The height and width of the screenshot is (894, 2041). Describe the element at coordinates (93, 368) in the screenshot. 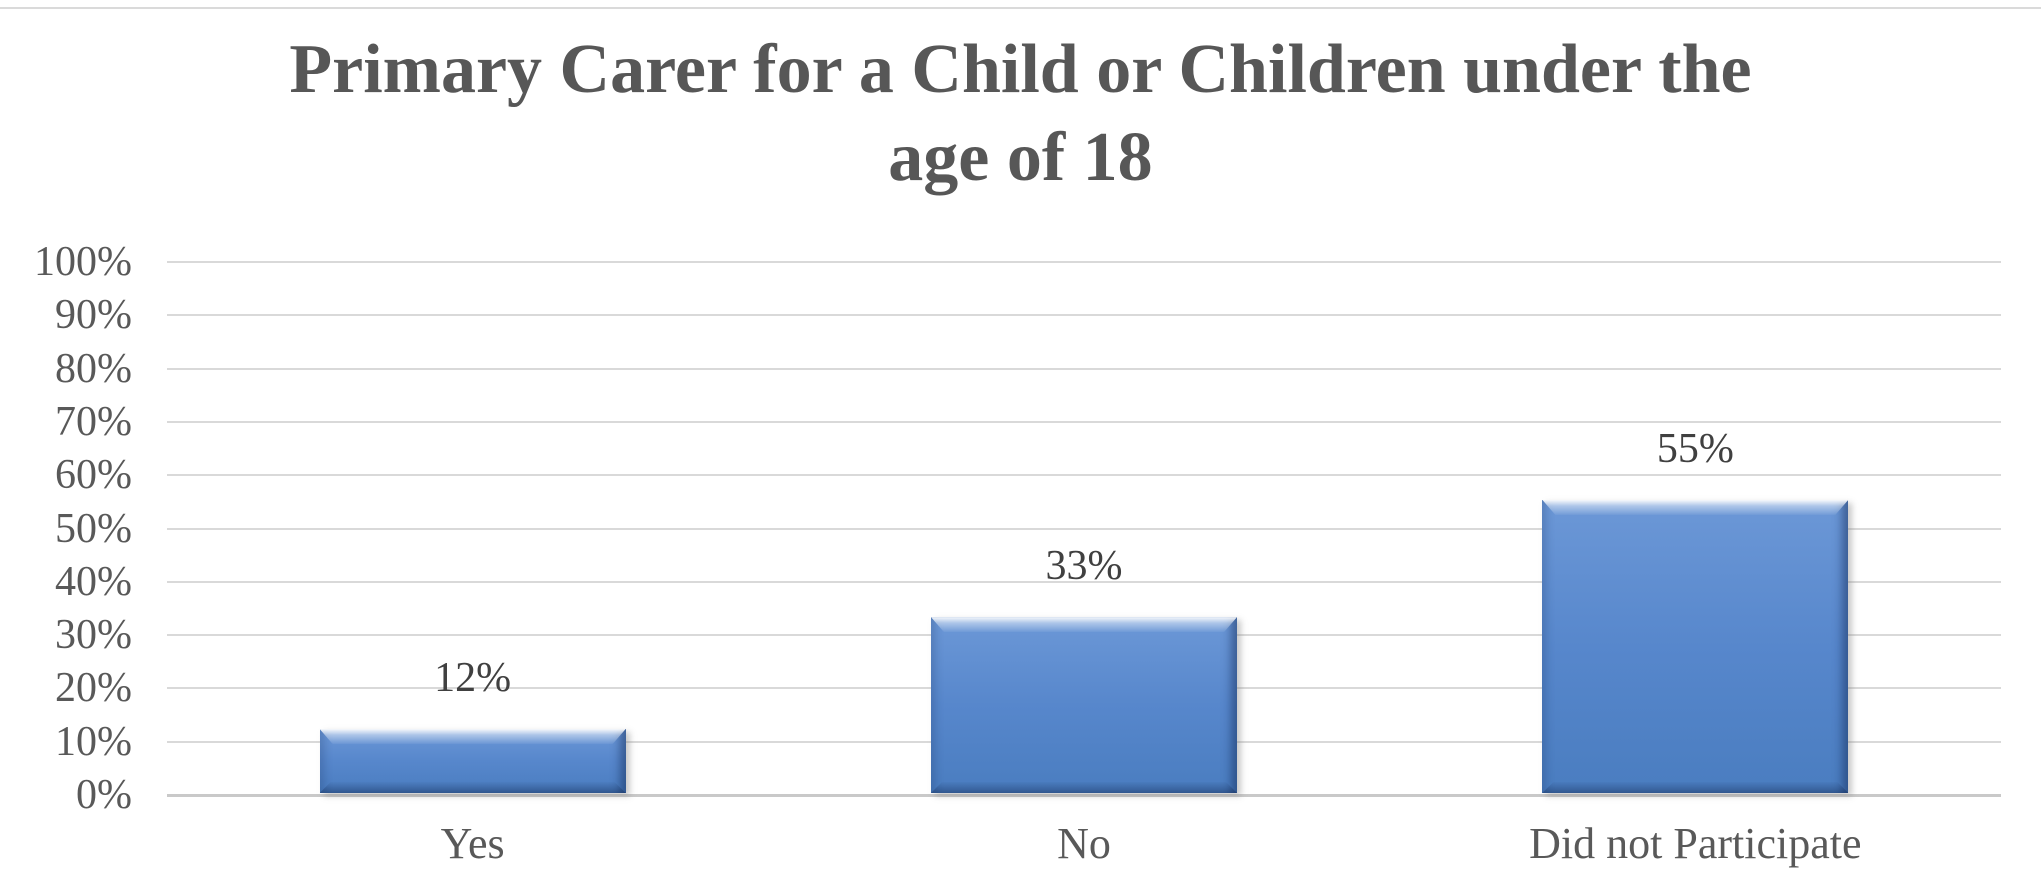

I see `y-tick-label-80: 80%` at that location.